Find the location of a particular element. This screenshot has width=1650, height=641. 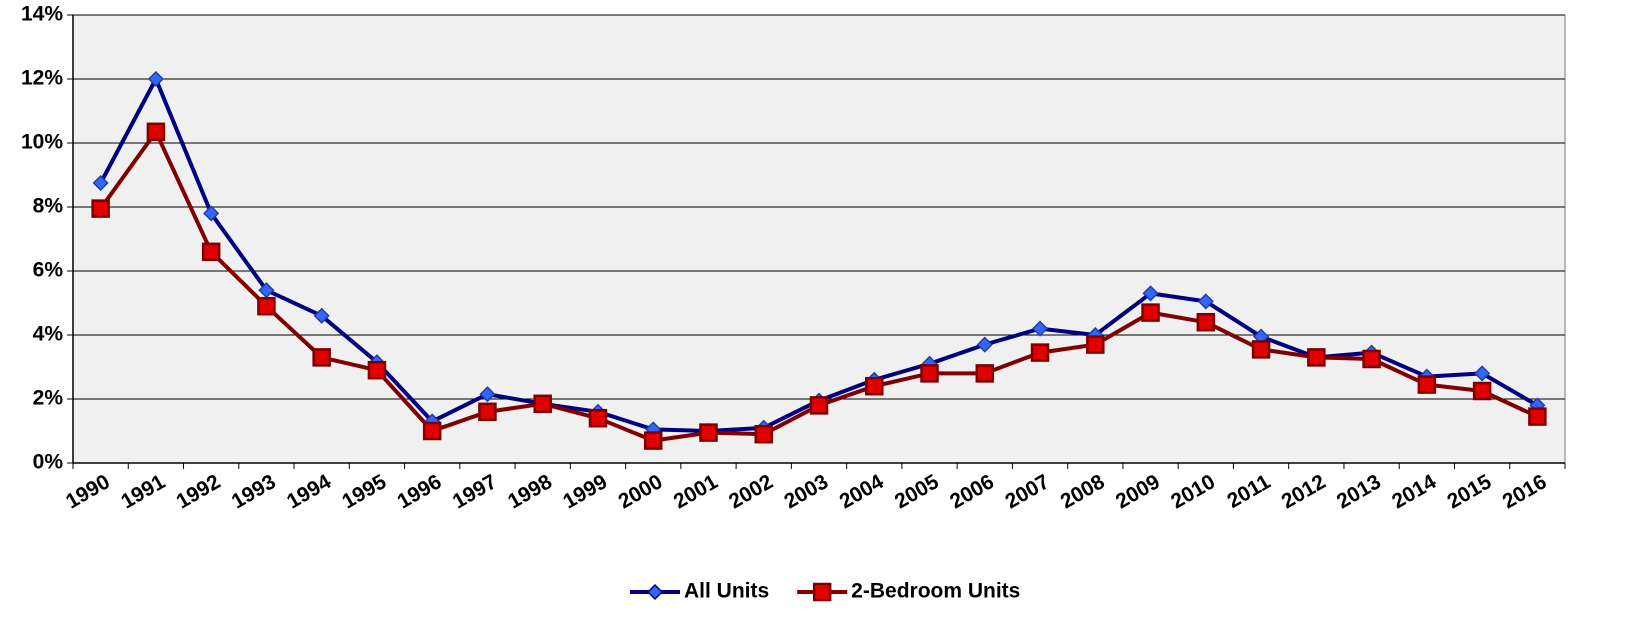

x-tick-label: 2012 is located at coordinates (1304, 491).